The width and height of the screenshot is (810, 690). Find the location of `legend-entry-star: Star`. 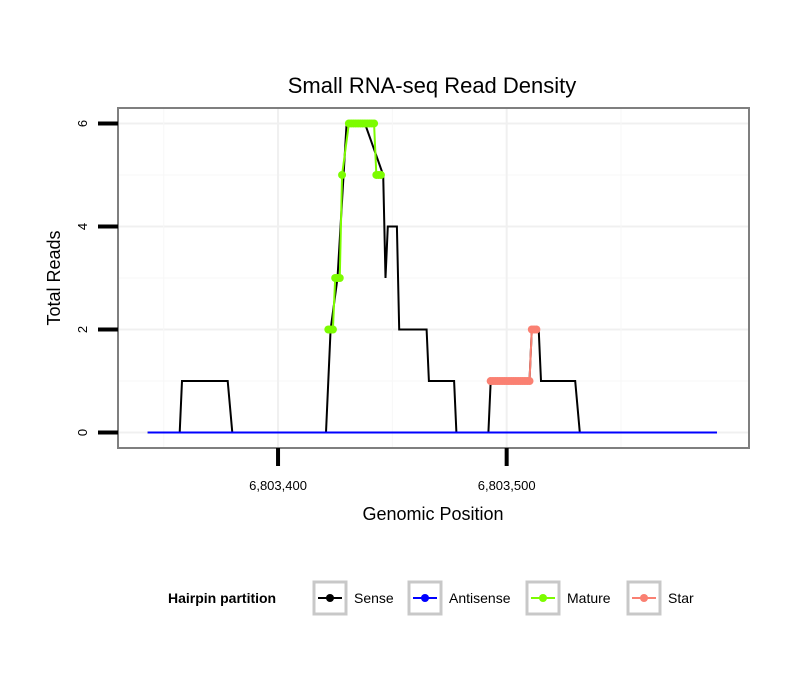

legend-entry-star: Star is located at coordinates (660, 598).